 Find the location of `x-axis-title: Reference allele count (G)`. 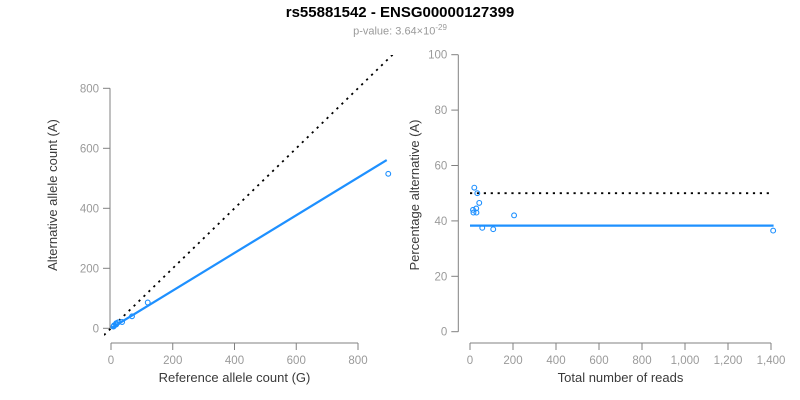

x-axis-title: Reference allele count (G) is located at coordinates (235, 377).